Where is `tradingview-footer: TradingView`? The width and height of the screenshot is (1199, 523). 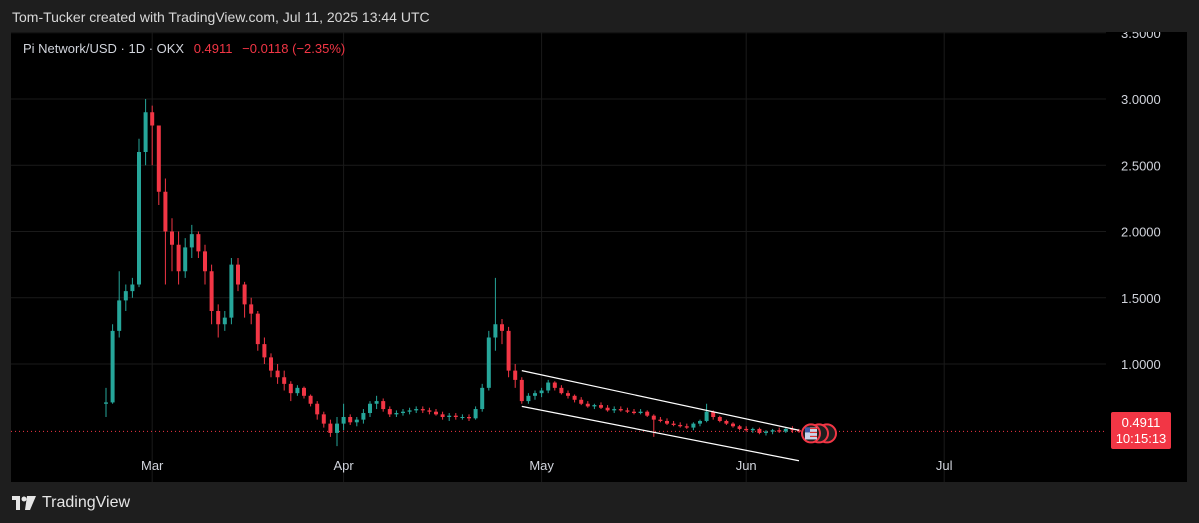 tradingview-footer: TradingView is located at coordinates (71, 503).